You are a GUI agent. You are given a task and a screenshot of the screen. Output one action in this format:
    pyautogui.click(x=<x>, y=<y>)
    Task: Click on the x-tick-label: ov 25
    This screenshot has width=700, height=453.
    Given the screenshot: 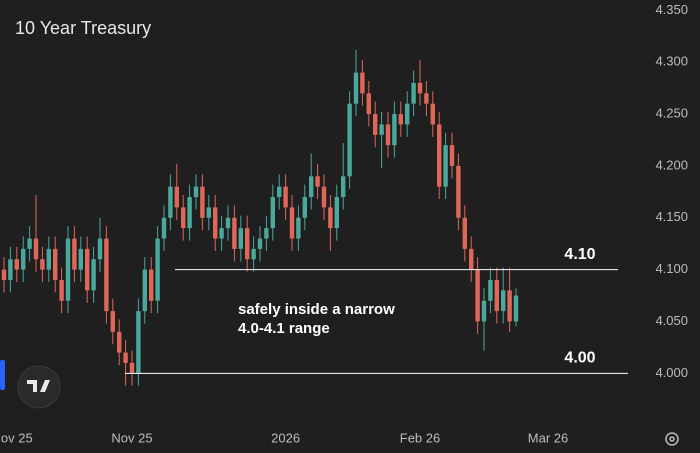 What is the action you would take?
    pyautogui.click(x=17, y=437)
    